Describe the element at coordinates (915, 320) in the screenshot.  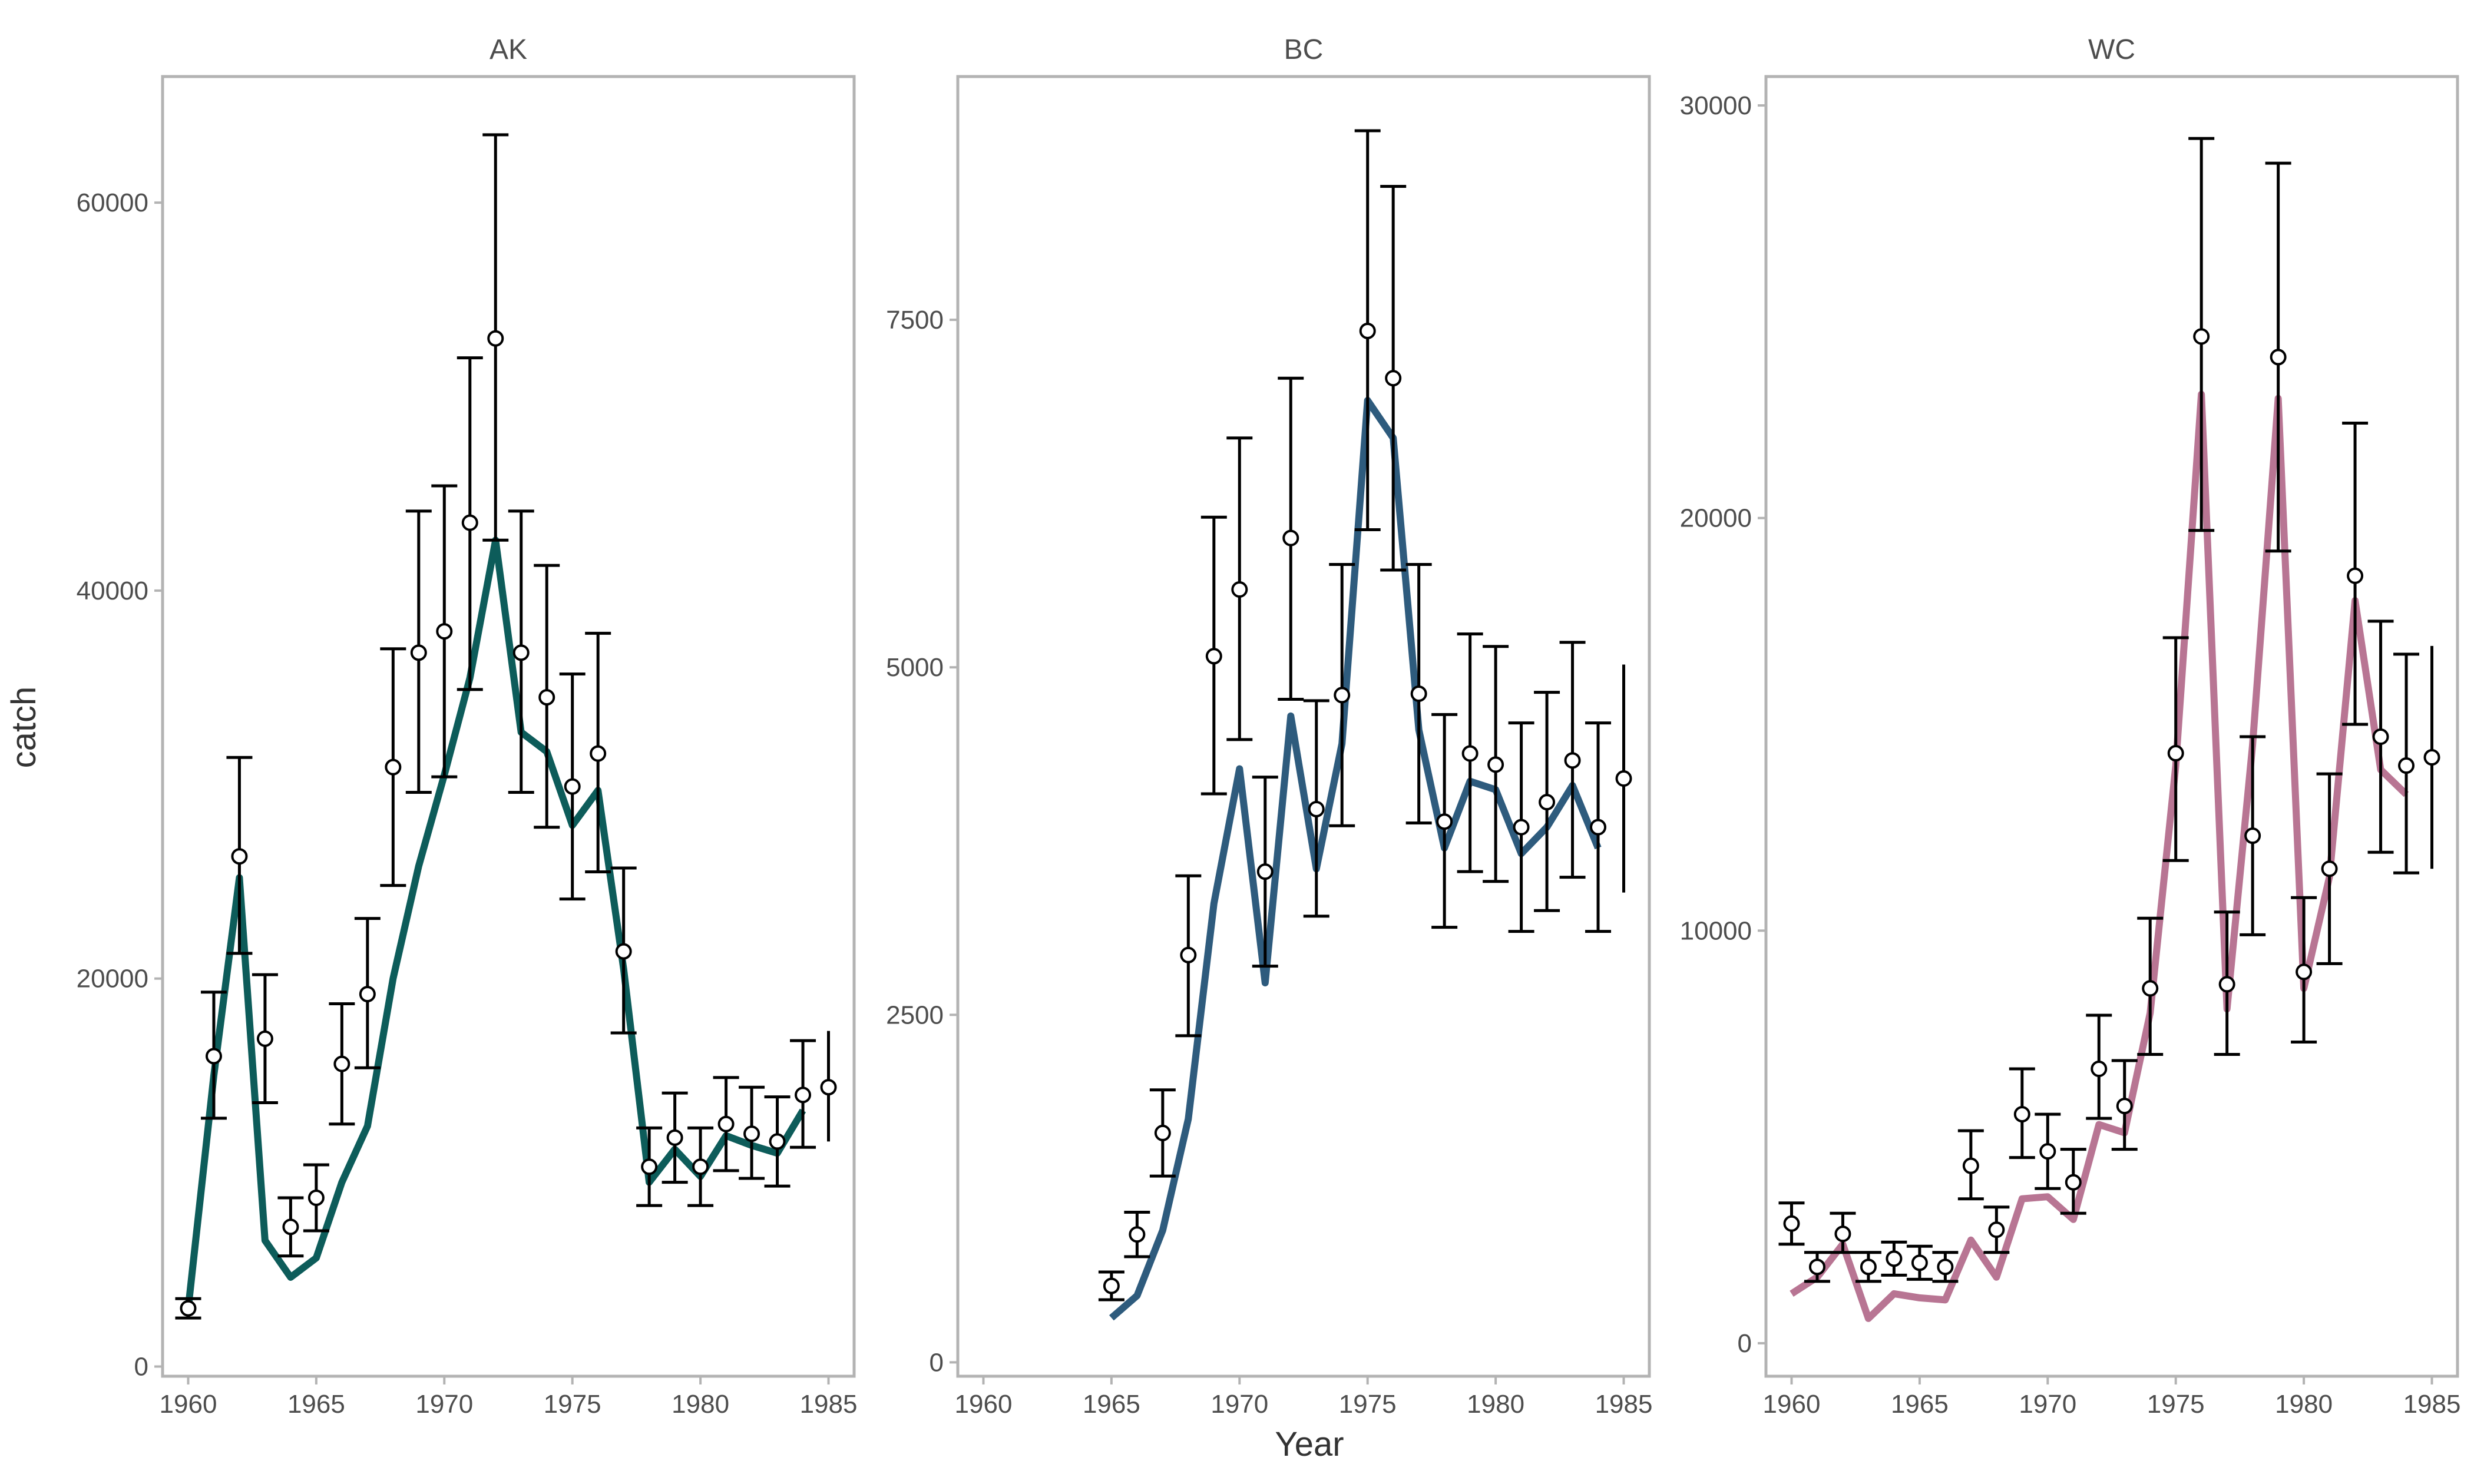
I see `y-tick-label: 7500` at that location.